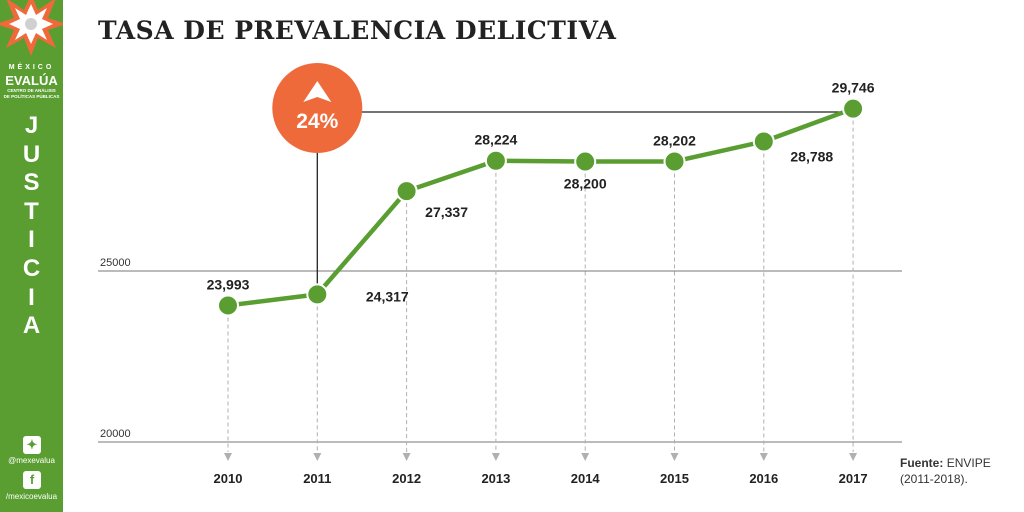 Image resolution: width=1024 pixels, height=512 pixels. Describe the element at coordinates (495, 478) in the screenshot. I see `x-tick-label: 2013` at that location.